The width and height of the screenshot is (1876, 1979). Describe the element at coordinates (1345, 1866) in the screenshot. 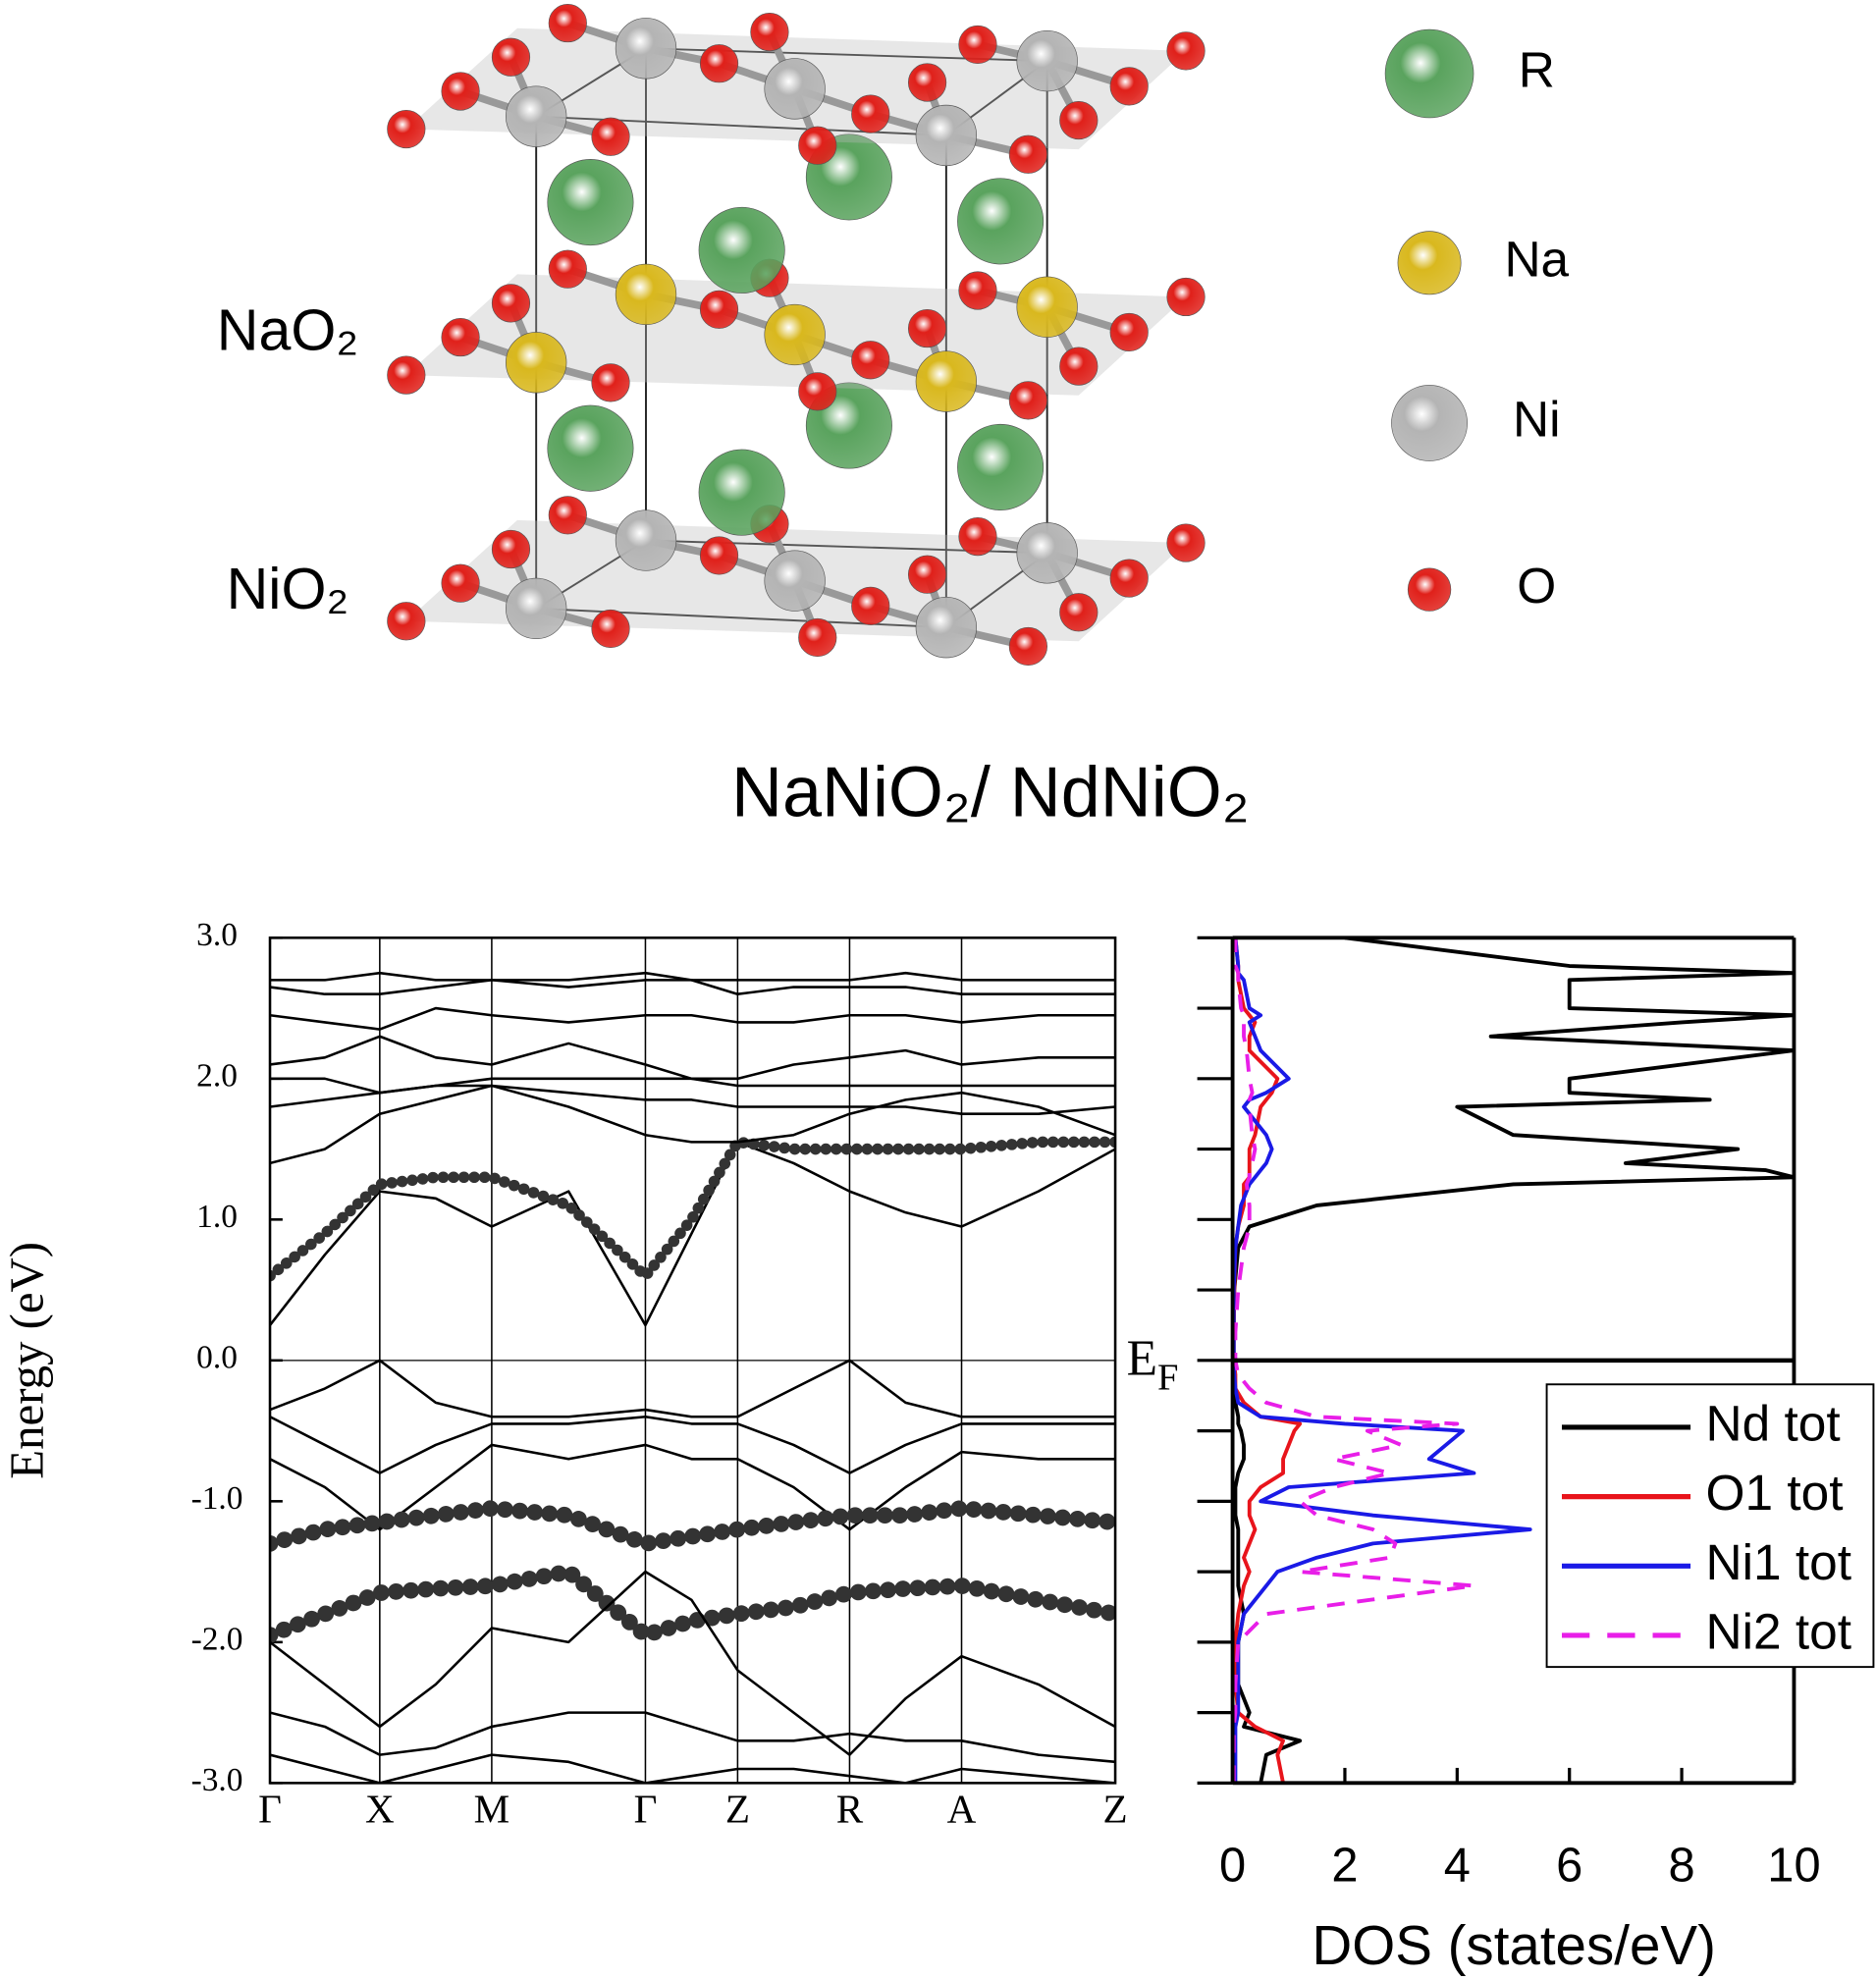

I see `x-tick-label: 2` at that location.